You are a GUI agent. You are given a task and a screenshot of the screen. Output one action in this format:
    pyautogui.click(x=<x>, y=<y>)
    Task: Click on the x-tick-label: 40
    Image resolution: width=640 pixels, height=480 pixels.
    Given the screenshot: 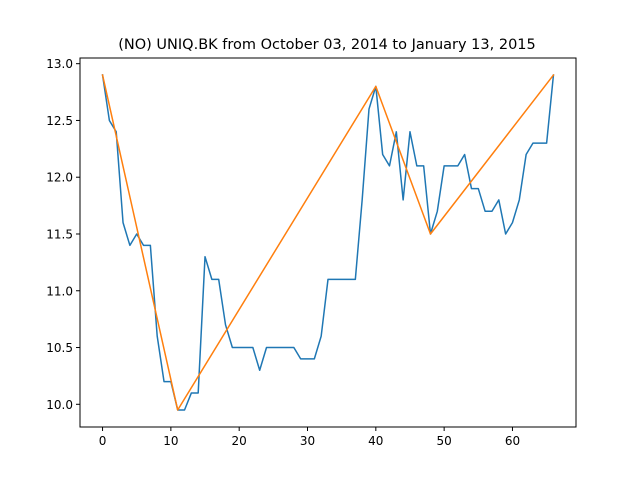 What is the action you would take?
    pyautogui.click(x=375, y=441)
    